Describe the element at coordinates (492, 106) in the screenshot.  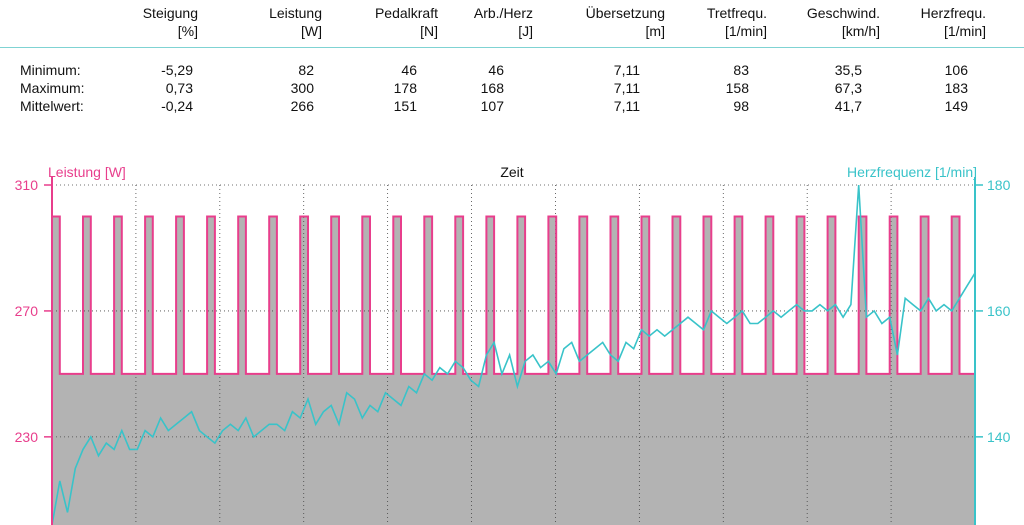
I see `table-cell: 107` at that location.